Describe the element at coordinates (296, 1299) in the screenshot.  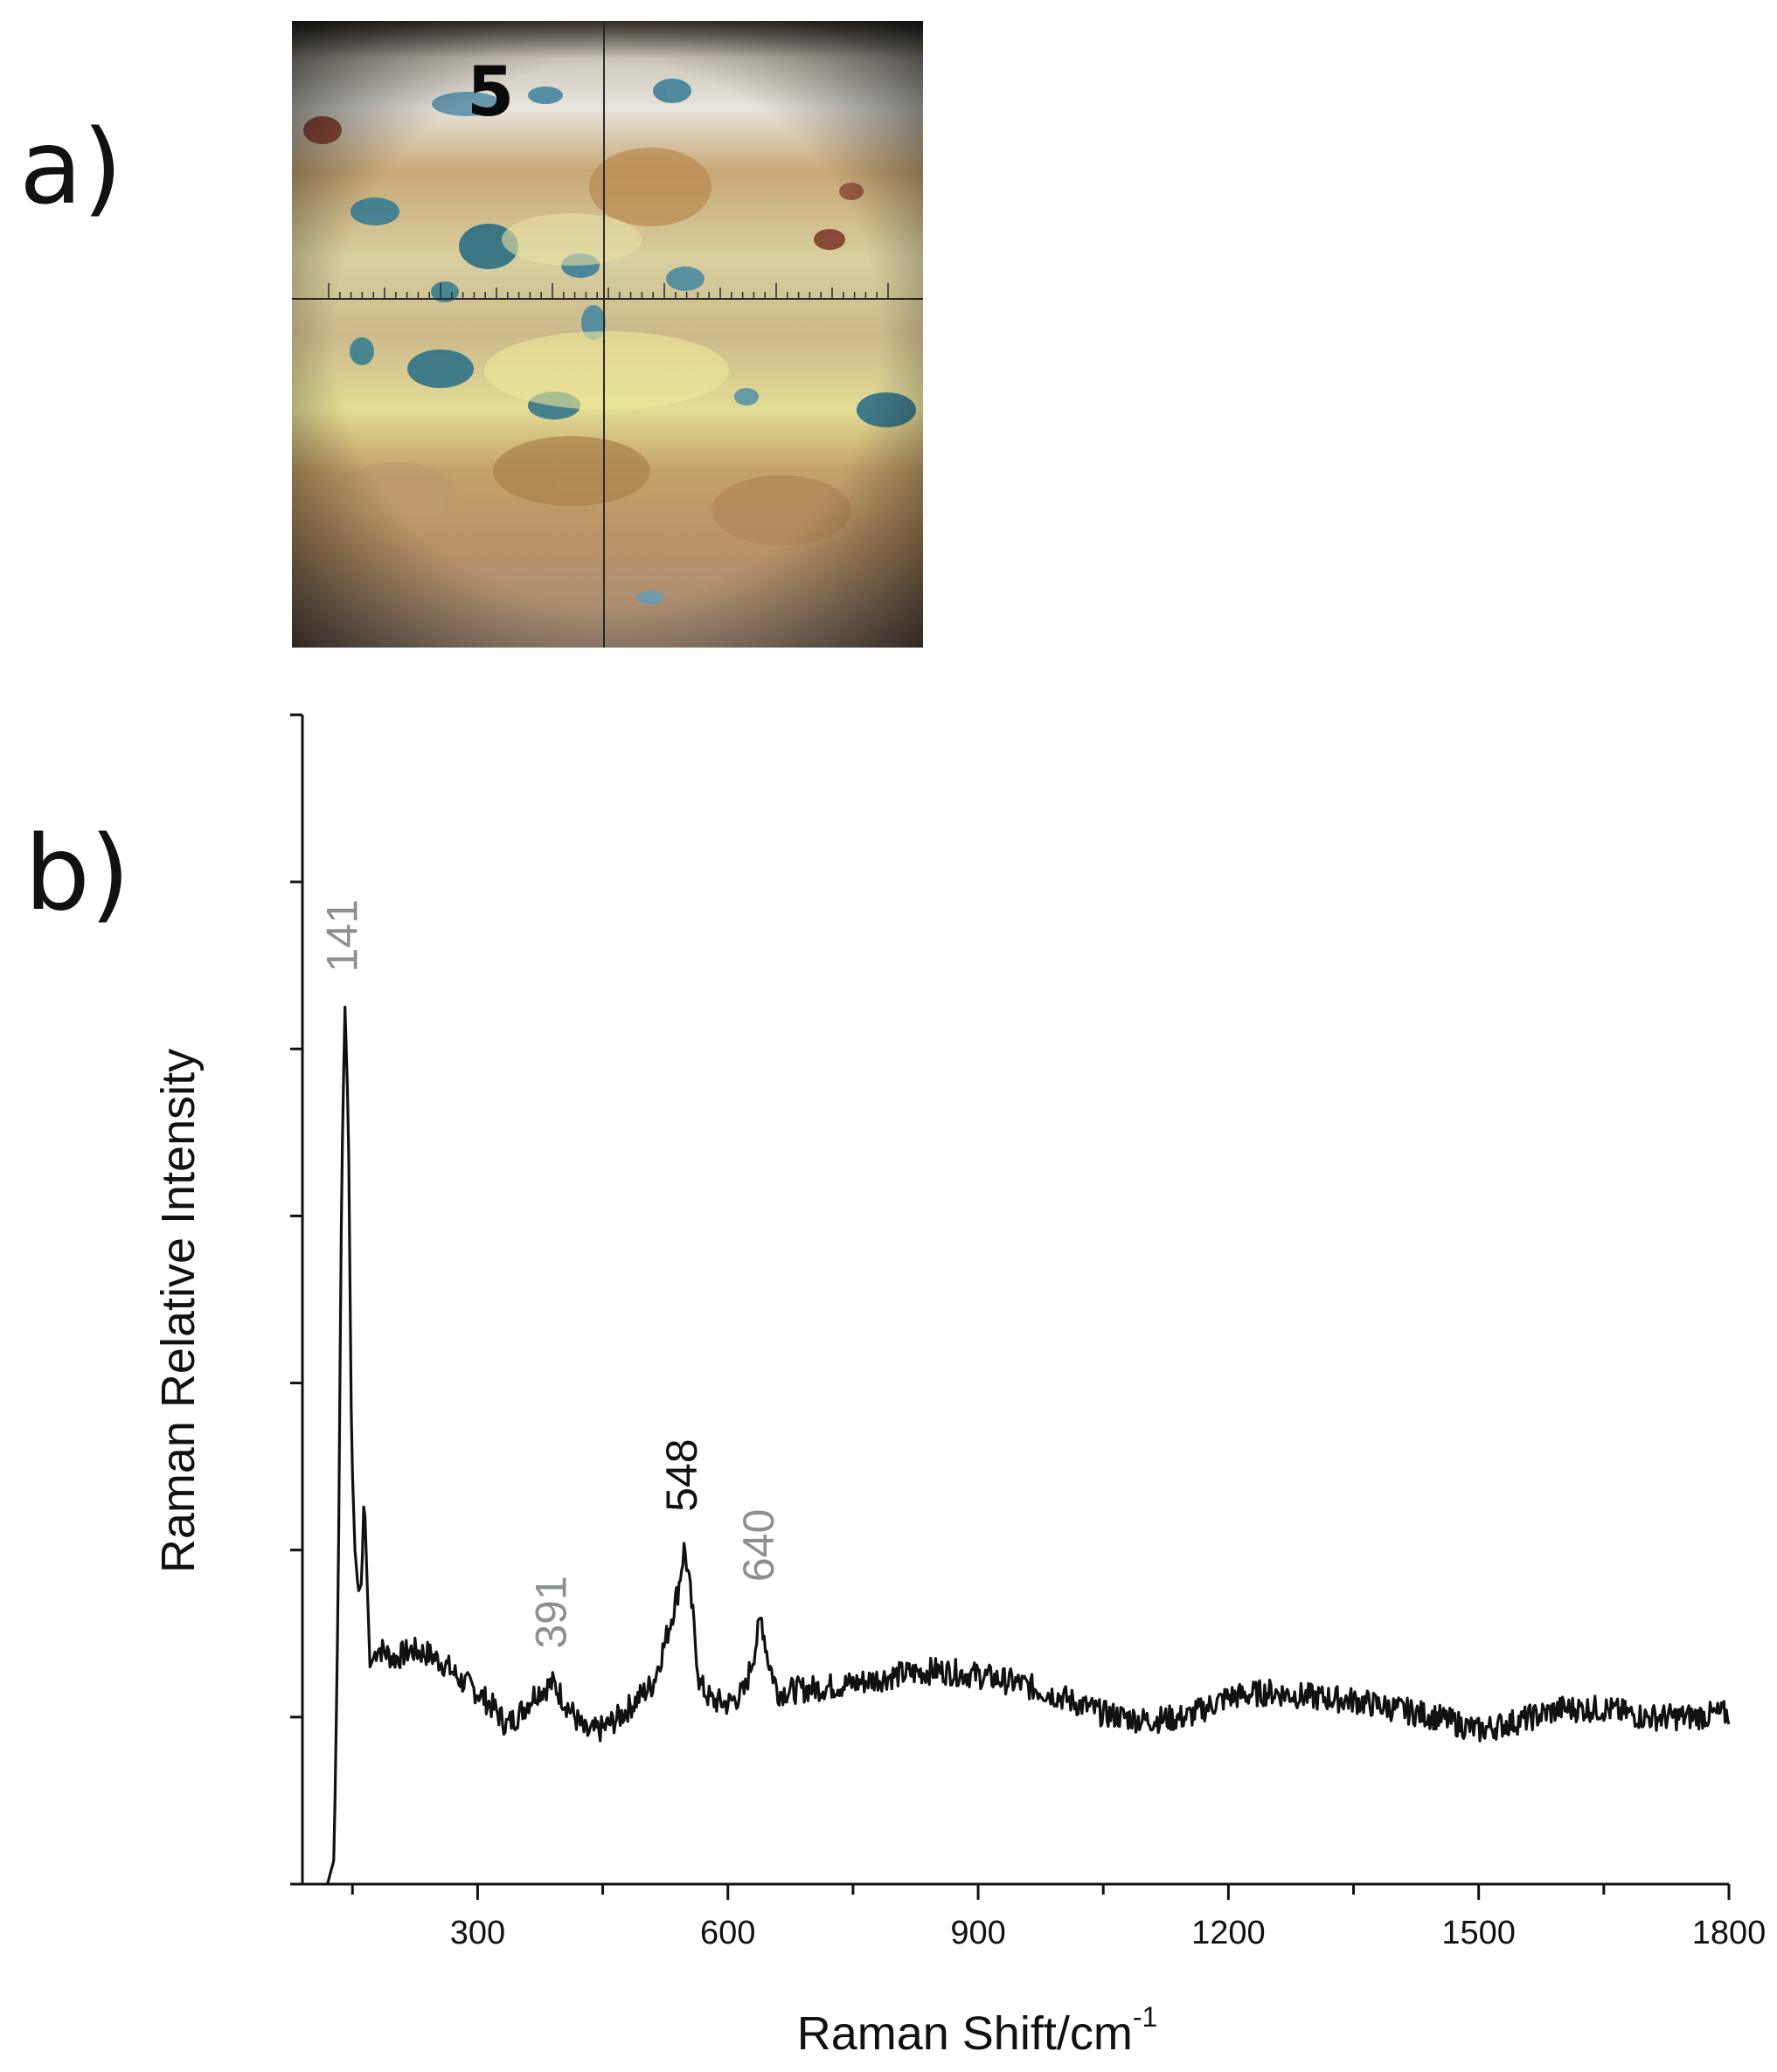
I see `y-ticks` at that location.